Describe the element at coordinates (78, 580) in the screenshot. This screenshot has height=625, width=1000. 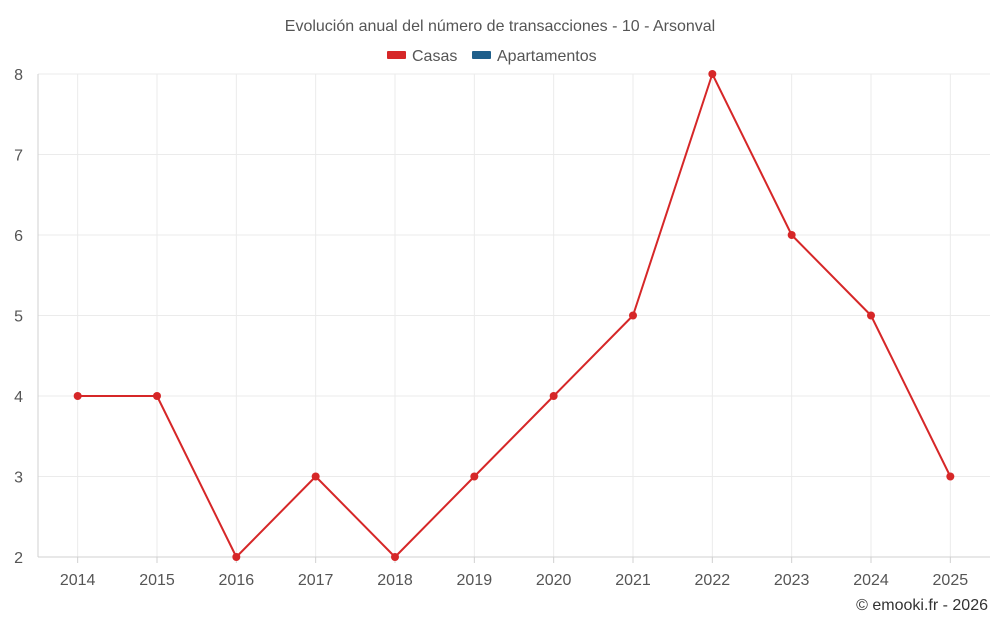
I see `x-tick-label: 2014` at that location.